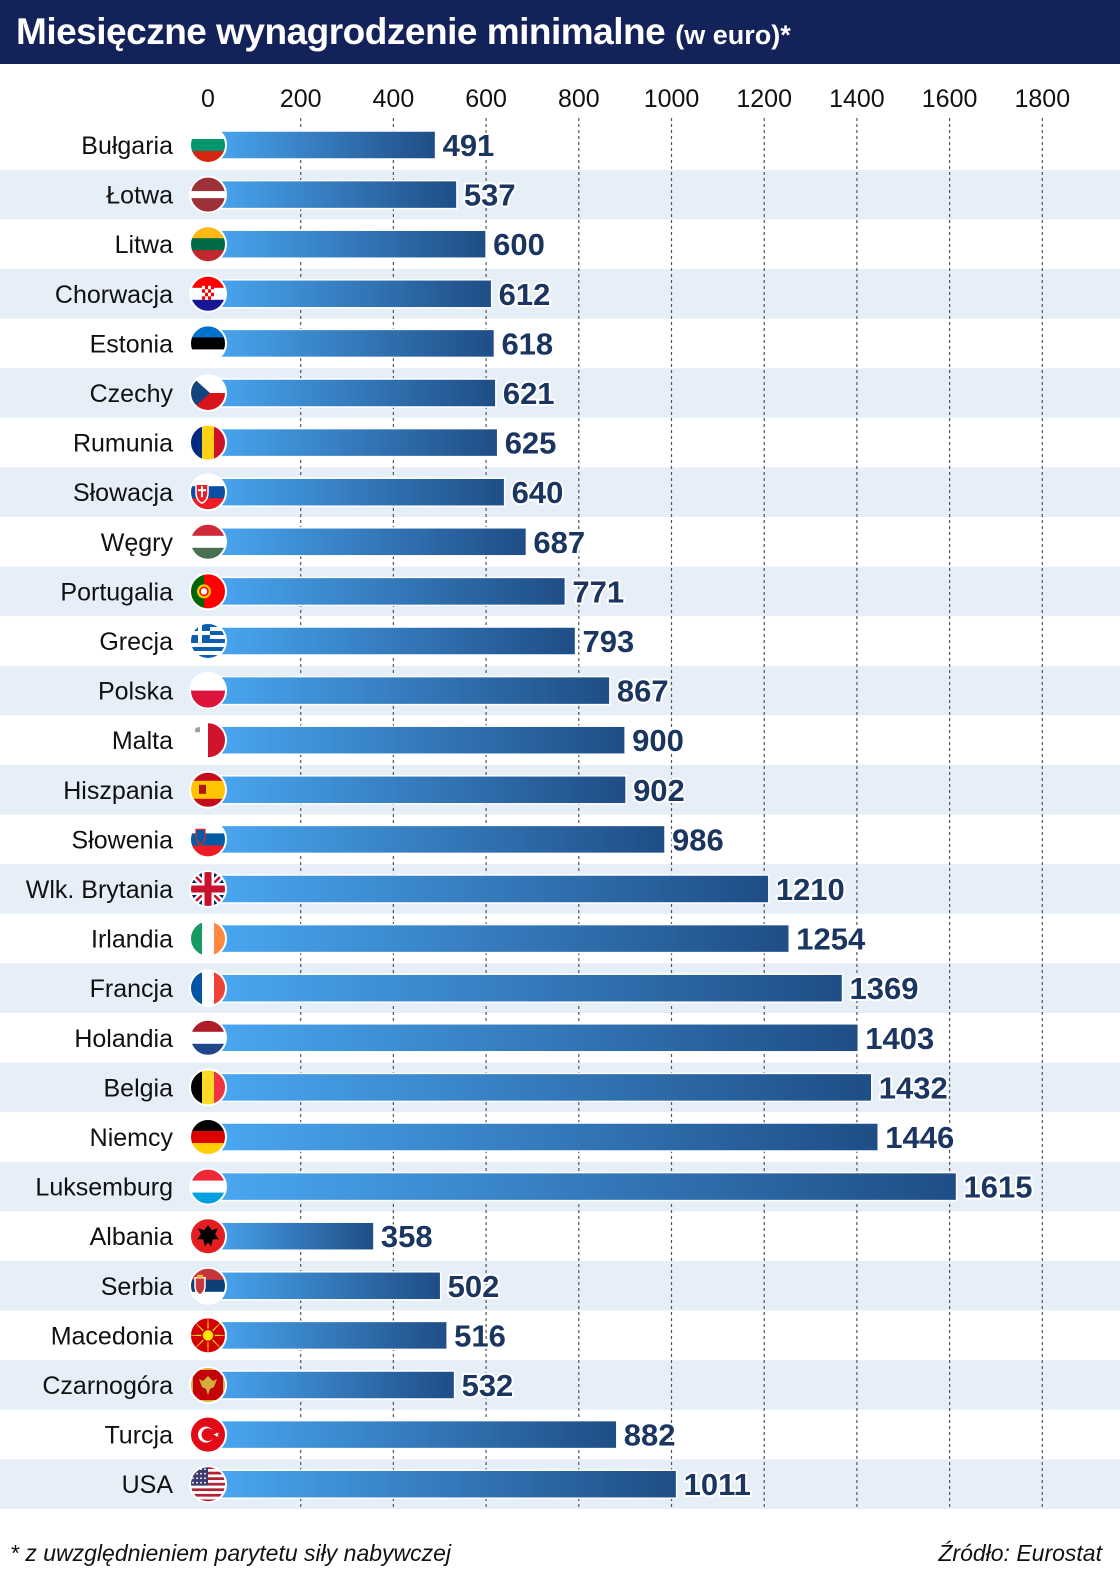 Image resolution: width=1120 pixels, height=1580 pixels. What do you see at coordinates (107, 1386) in the screenshot?
I see `category-label: Czarnogóra` at bounding box center [107, 1386].